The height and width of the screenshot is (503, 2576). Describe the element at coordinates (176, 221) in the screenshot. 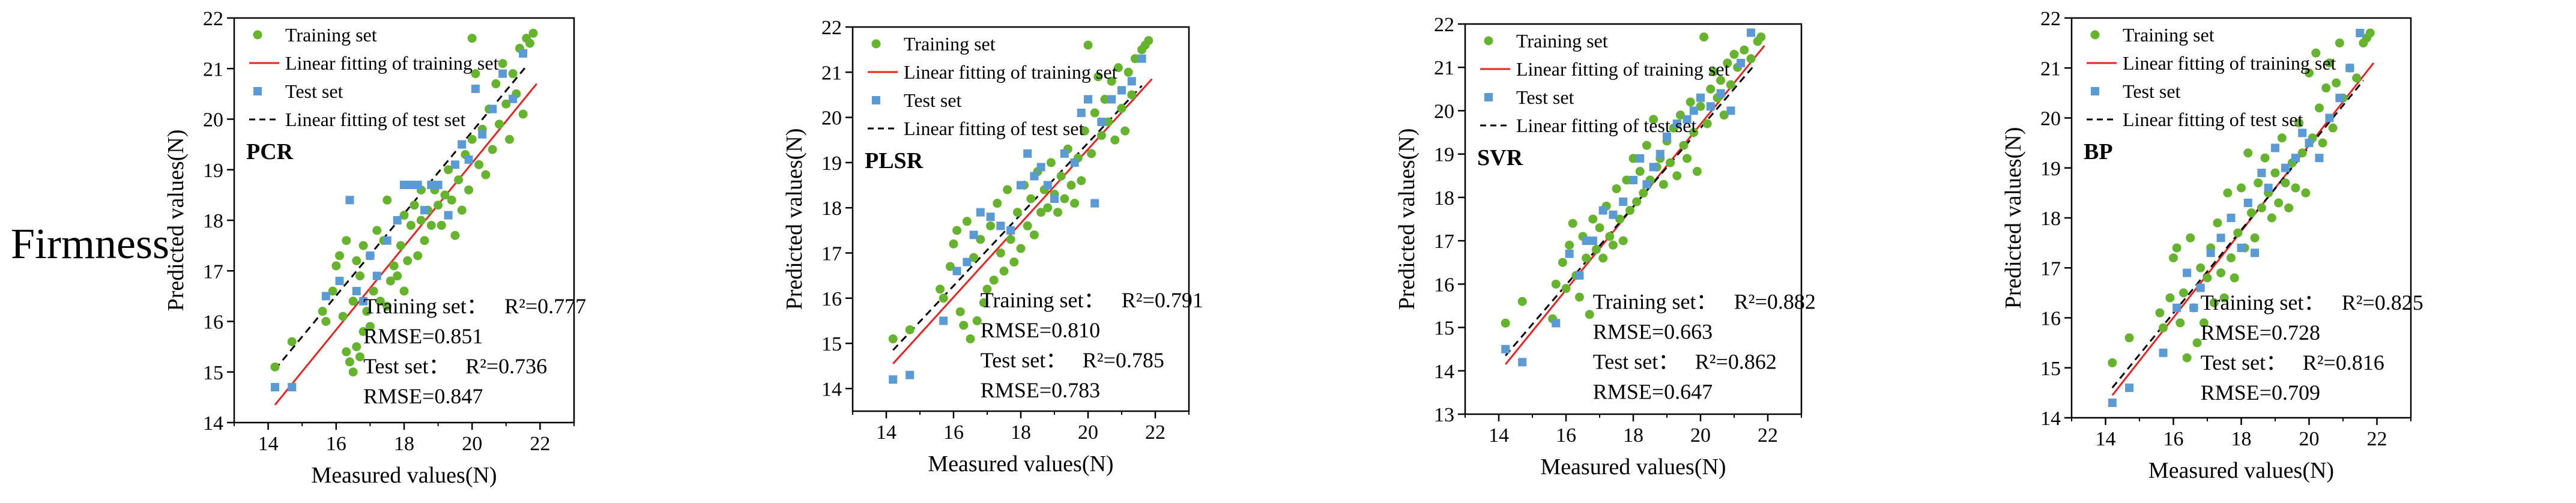

I see `y-axis-label: Predicted values(N)` at that location.